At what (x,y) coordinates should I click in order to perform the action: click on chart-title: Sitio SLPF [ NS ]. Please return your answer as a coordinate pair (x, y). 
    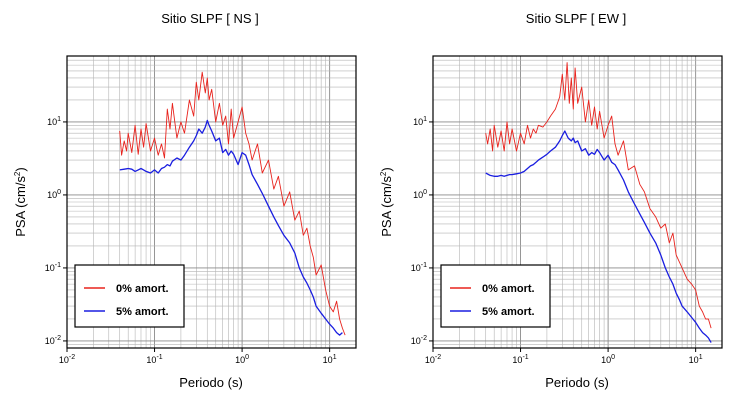
    Looking at the image, I should click on (210, 18).